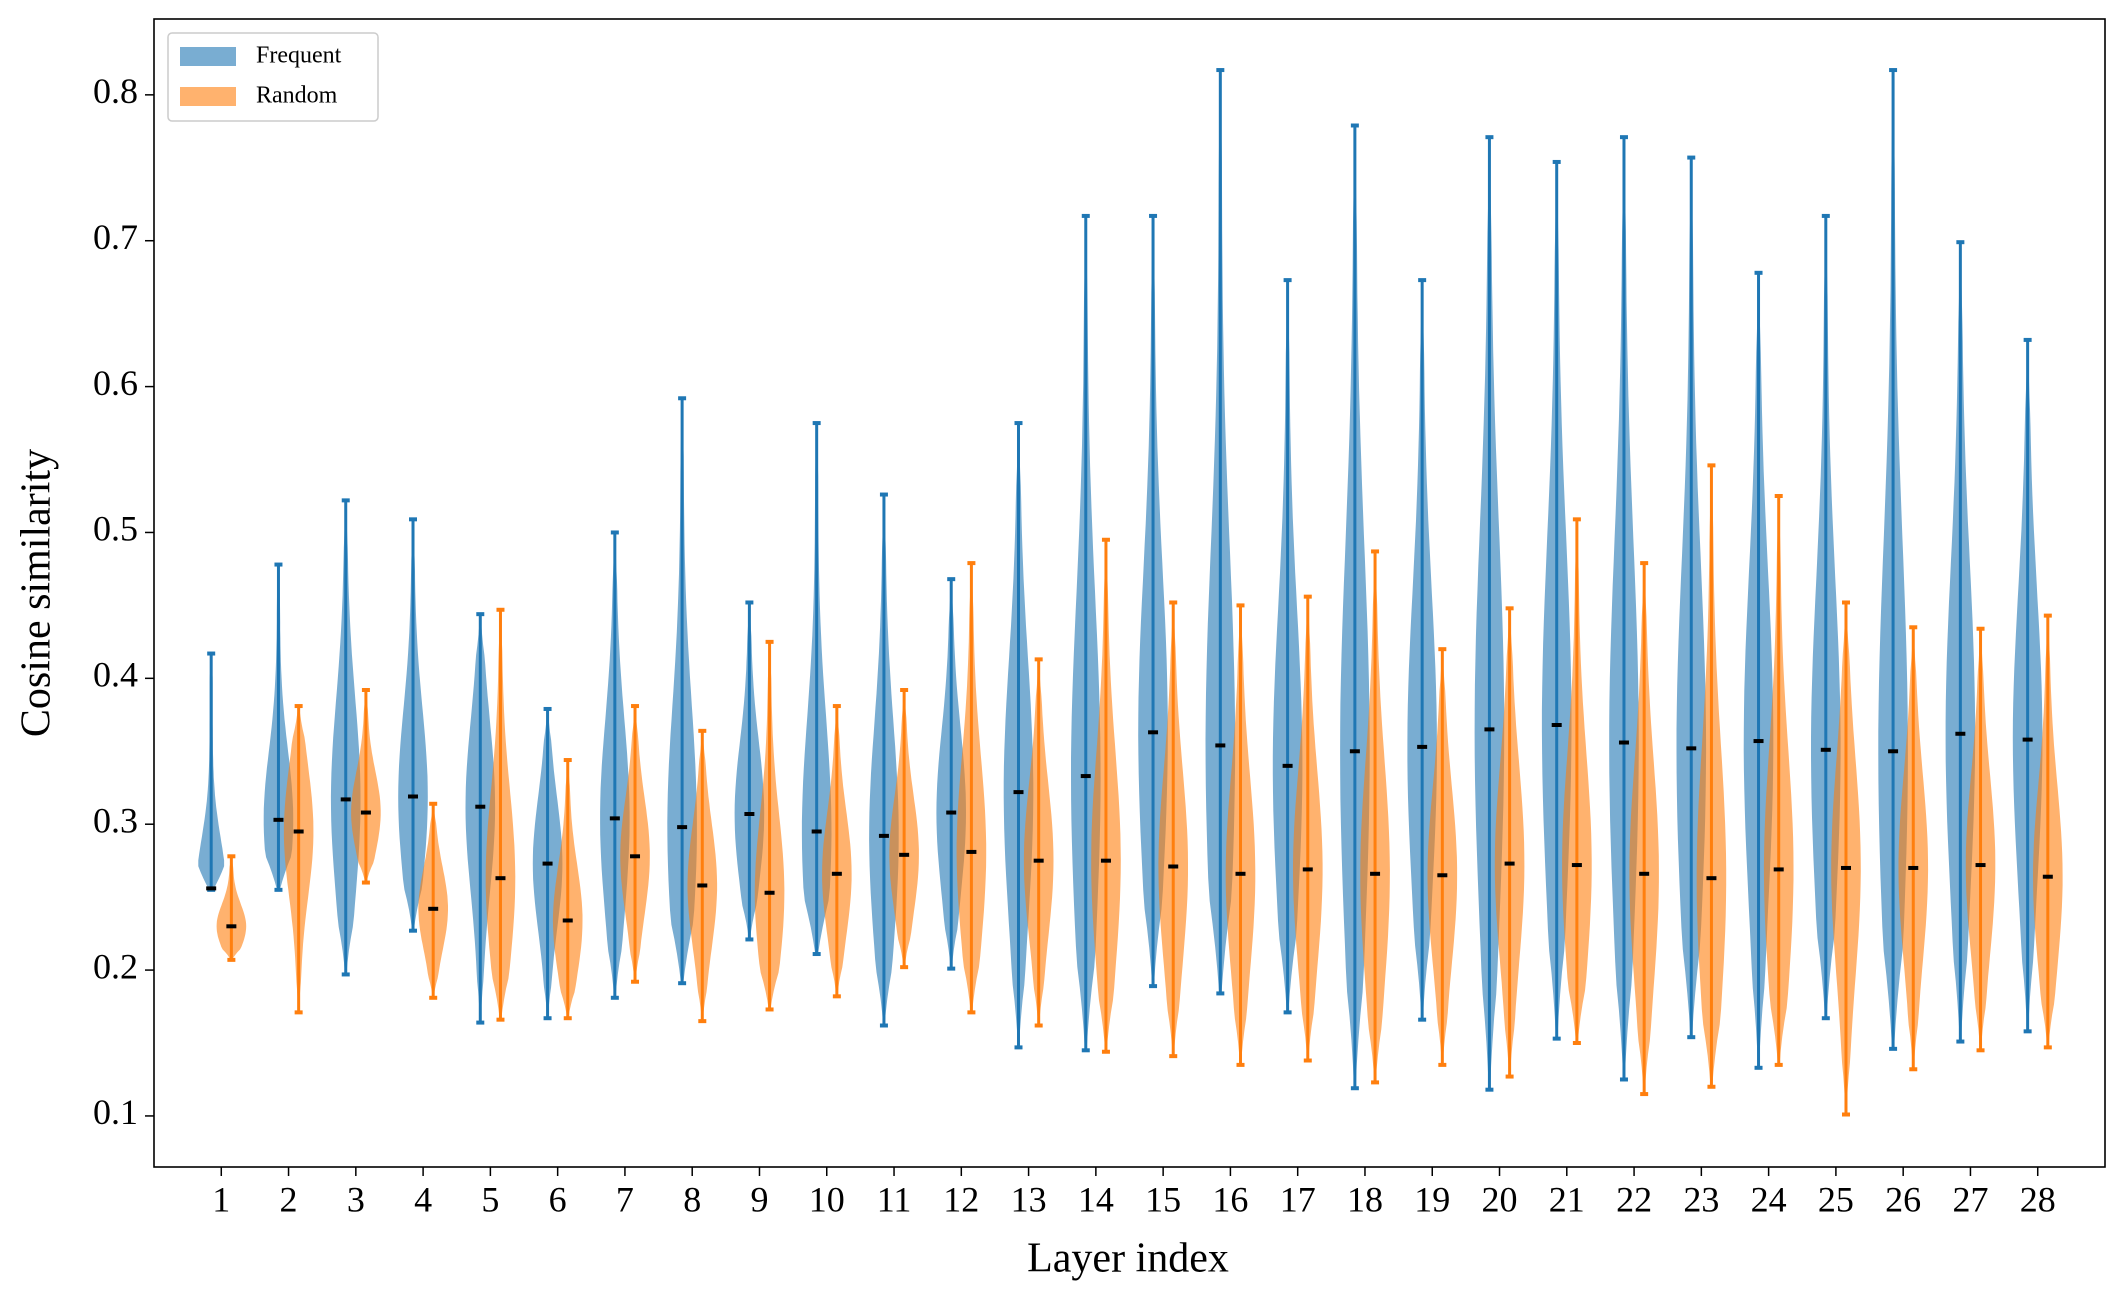 Image resolution: width=2123 pixels, height=1307 pixels. What do you see at coordinates (1970, 1199) in the screenshot?
I see `x-tick-label: 27` at bounding box center [1970, 1199].